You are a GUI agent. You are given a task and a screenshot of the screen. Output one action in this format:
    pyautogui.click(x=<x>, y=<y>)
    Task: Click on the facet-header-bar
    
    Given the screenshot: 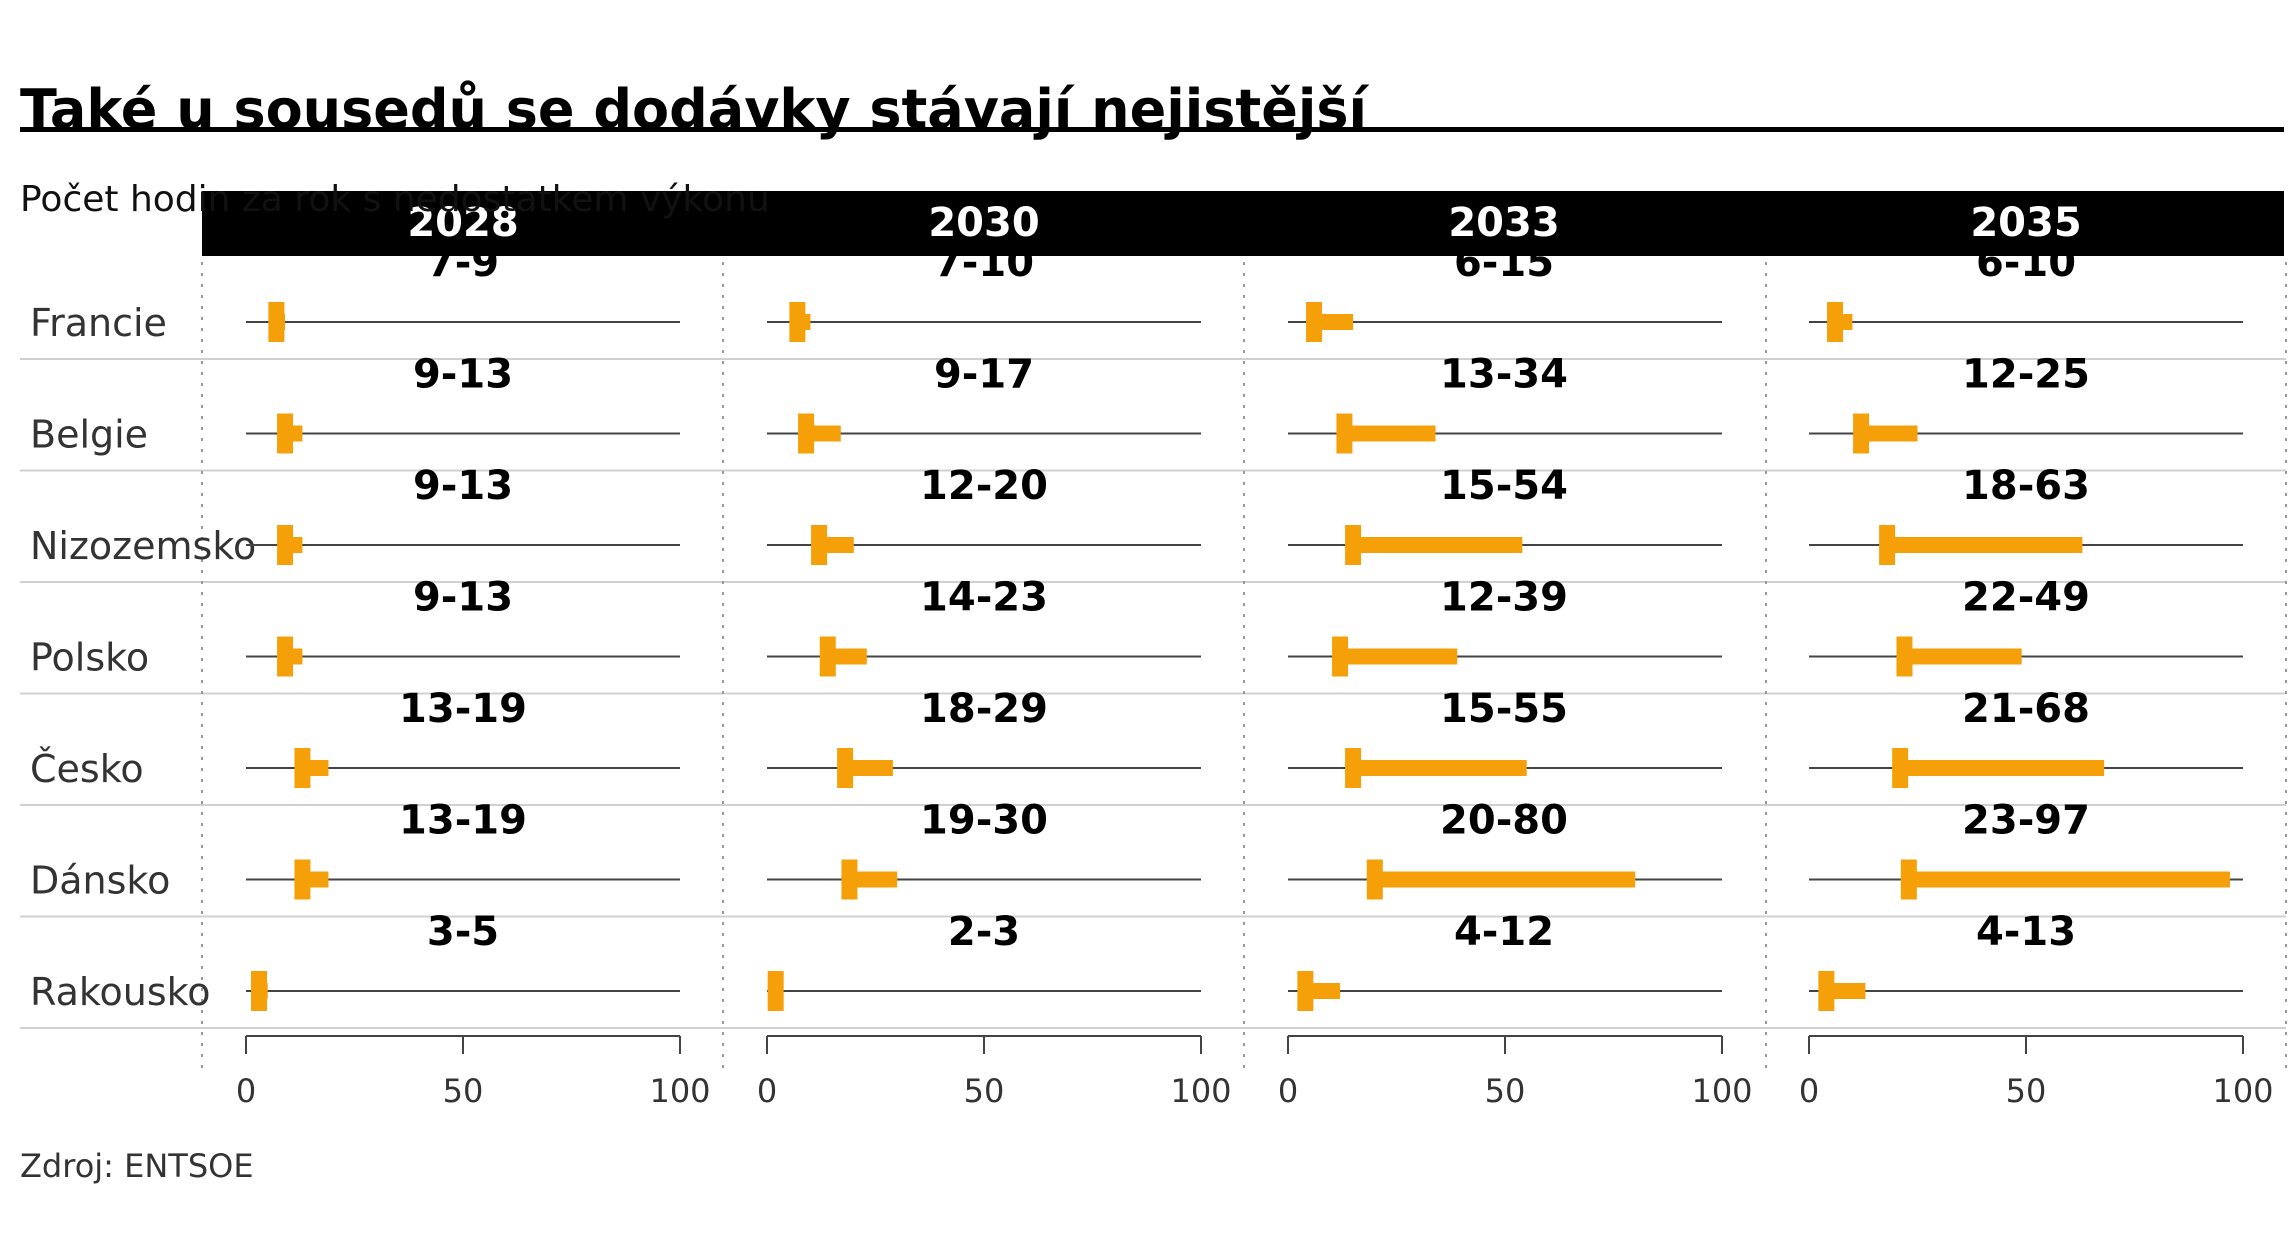 What is the action you would take?
    pyautogui.click(x=1243, y=223)
    